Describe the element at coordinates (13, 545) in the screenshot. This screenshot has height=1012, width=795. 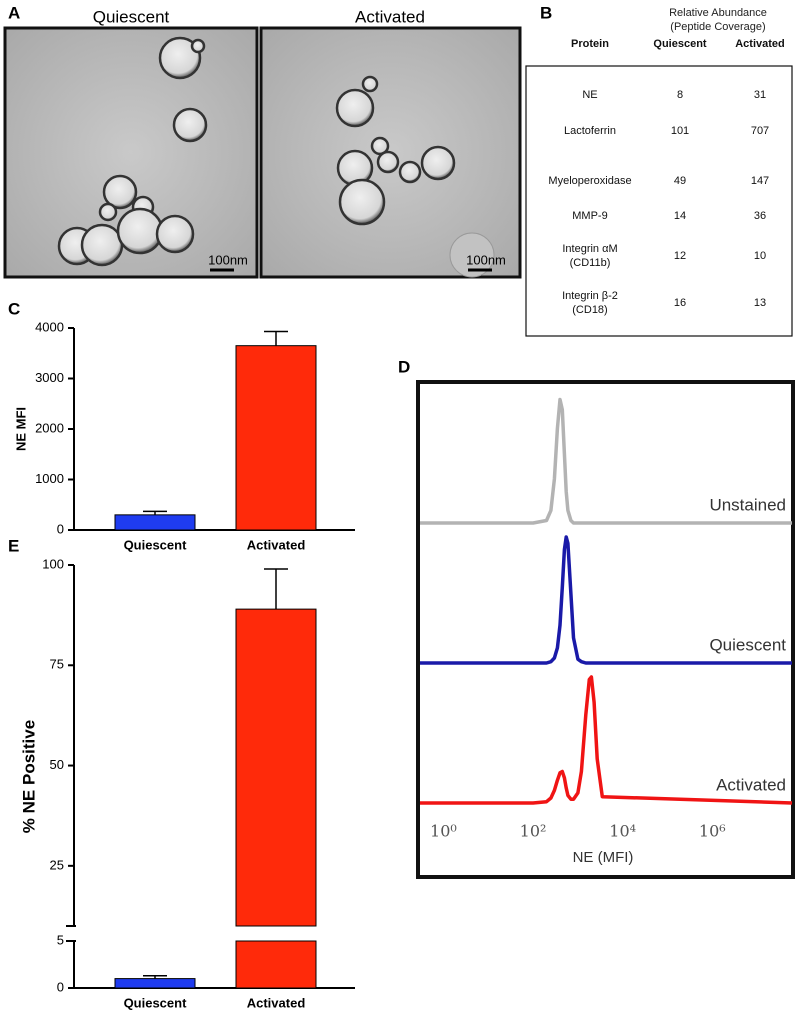
I see `panel-label: E` at that location.